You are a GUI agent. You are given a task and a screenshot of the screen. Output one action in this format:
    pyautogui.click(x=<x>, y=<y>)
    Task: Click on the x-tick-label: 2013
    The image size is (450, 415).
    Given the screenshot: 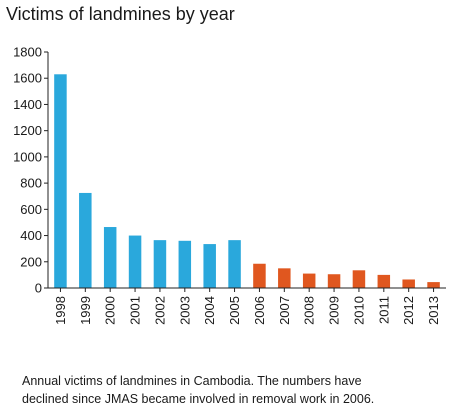 What is the action you would take?
    pyautogui.click(x=433, y=310)
    